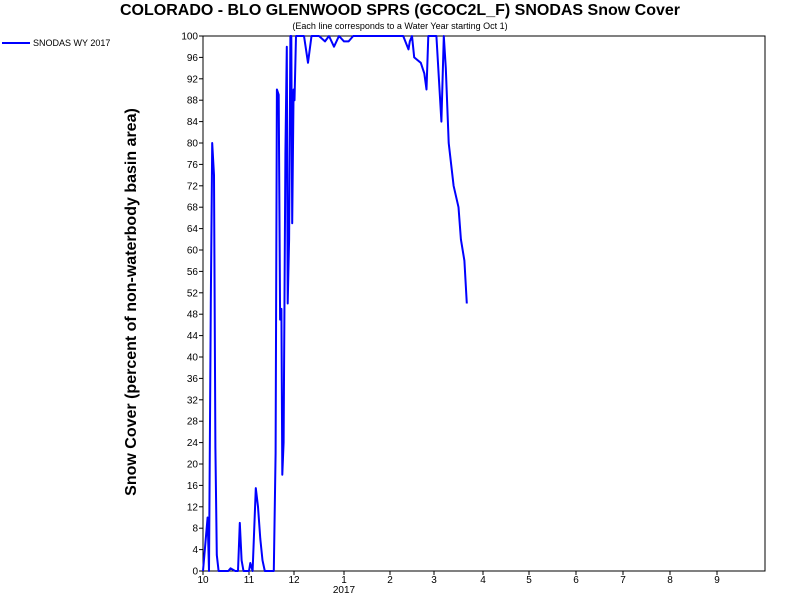 Image resolution: width=800 pixels, height=600 pixels. Describe the element at coordinates (193, 315) in the screenshot. I see `y-tick-label: 48` at that location.